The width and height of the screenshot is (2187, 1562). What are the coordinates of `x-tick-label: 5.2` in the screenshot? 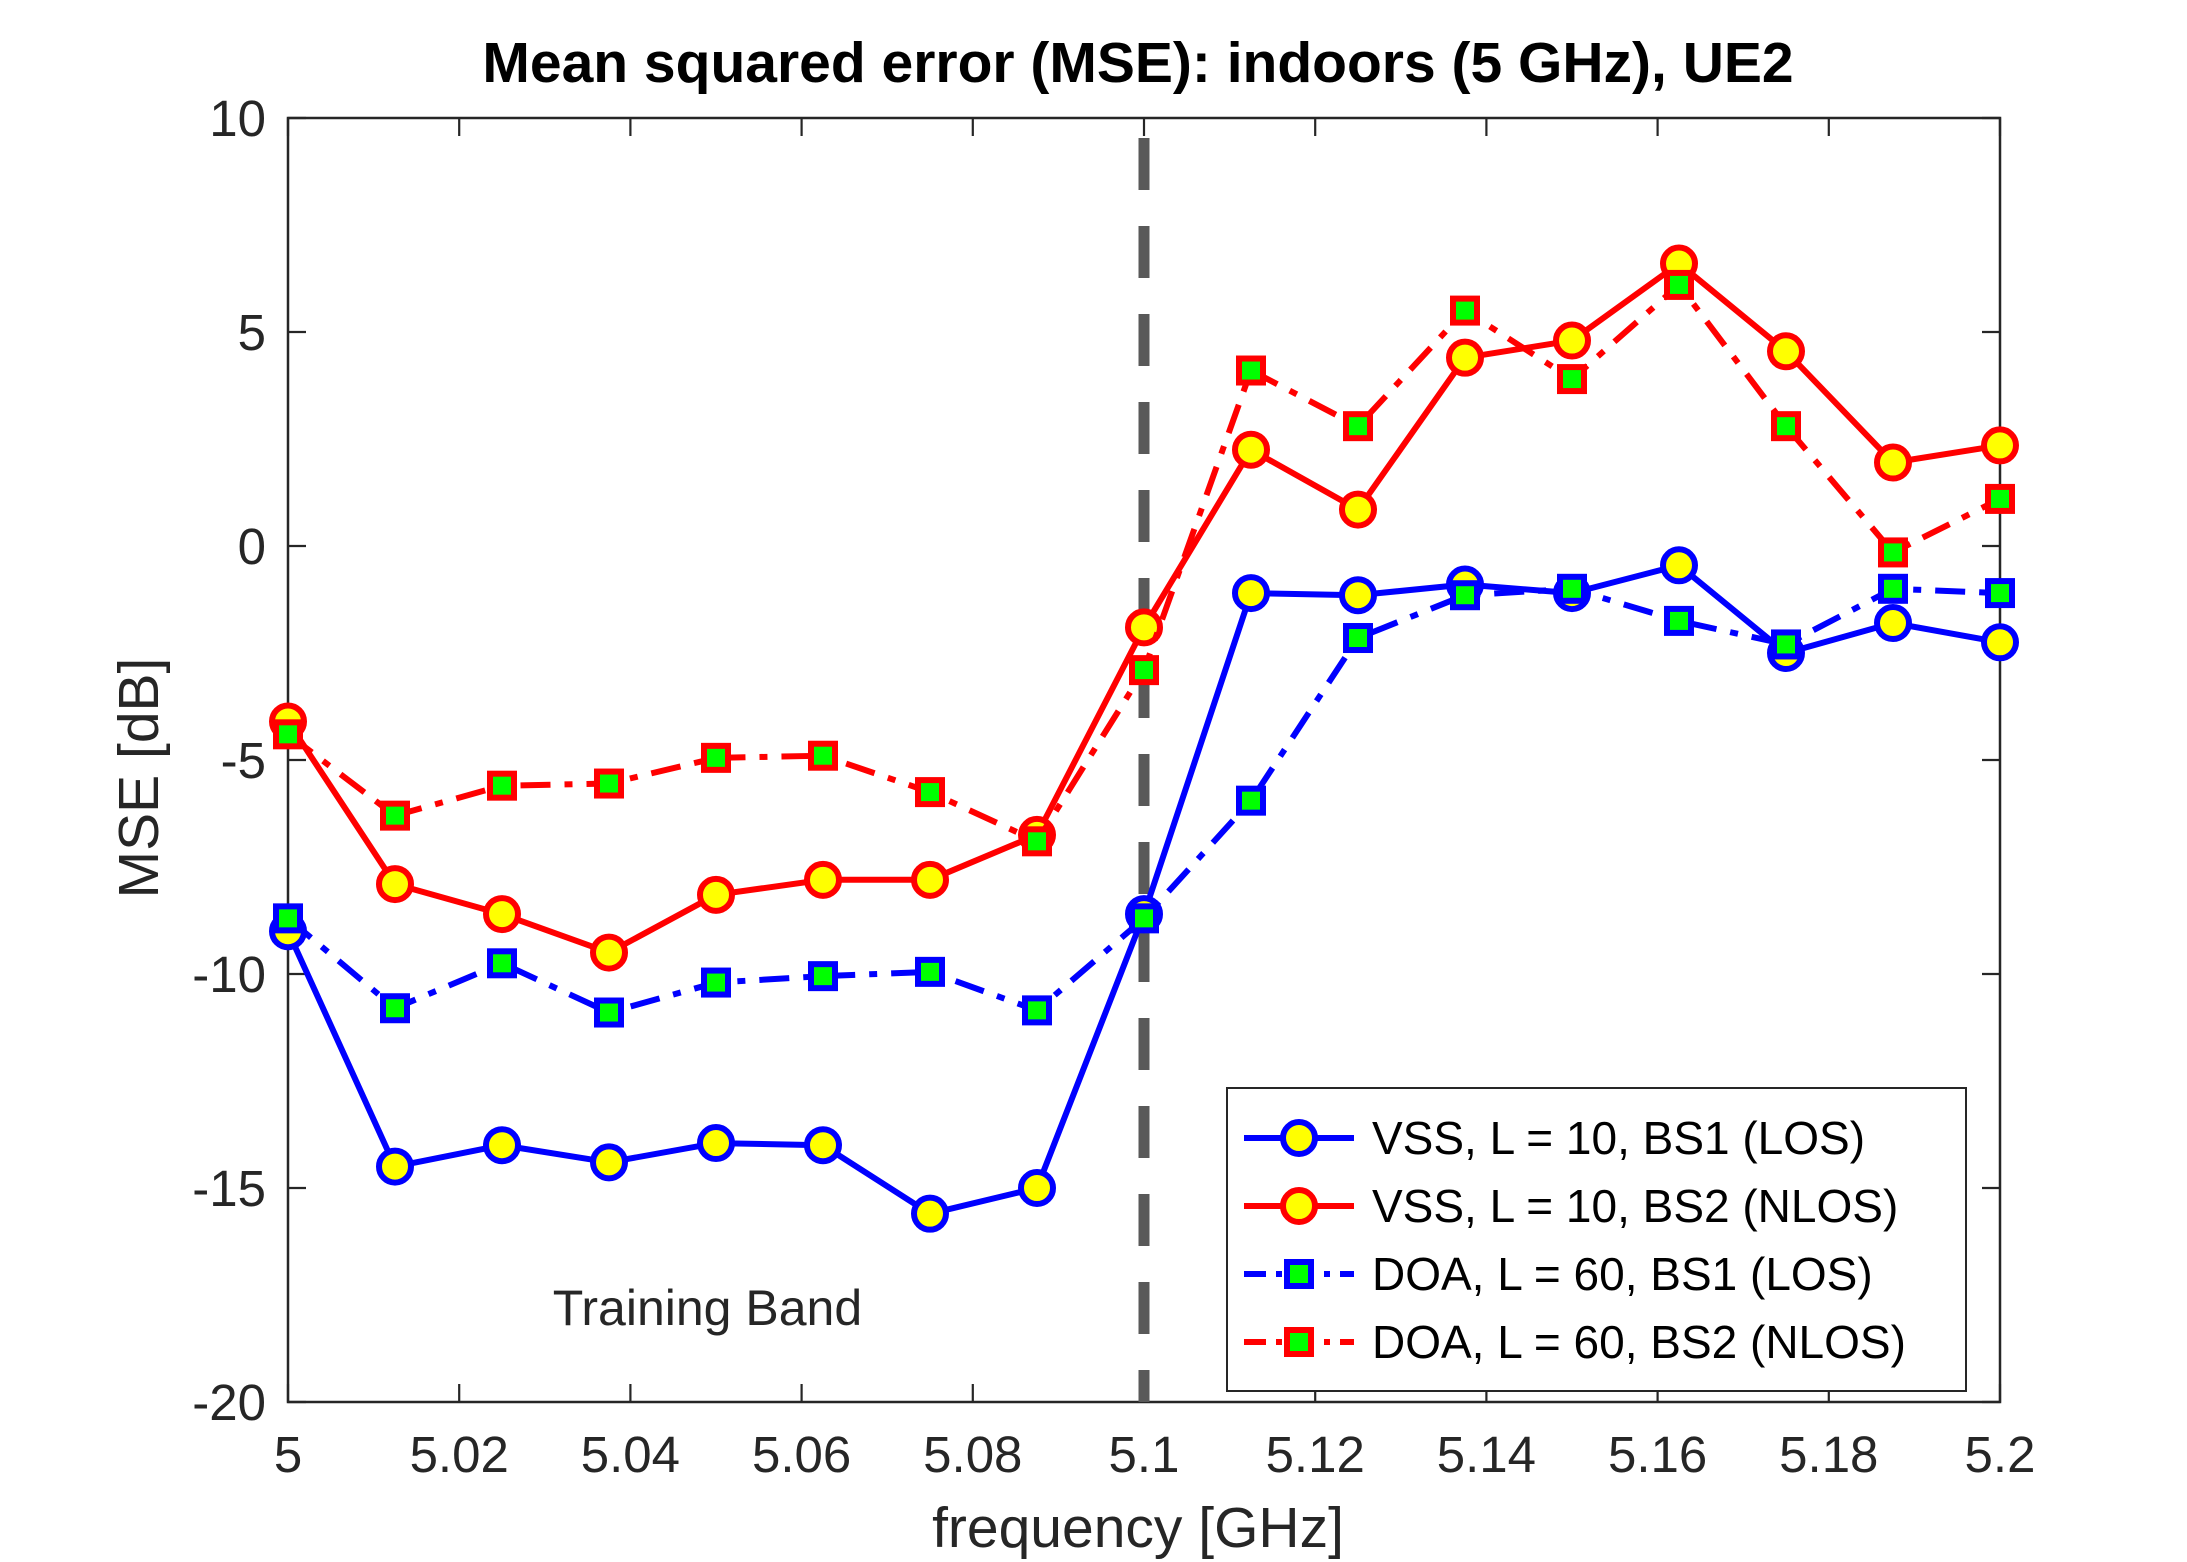 It's located at (2000, 1454).